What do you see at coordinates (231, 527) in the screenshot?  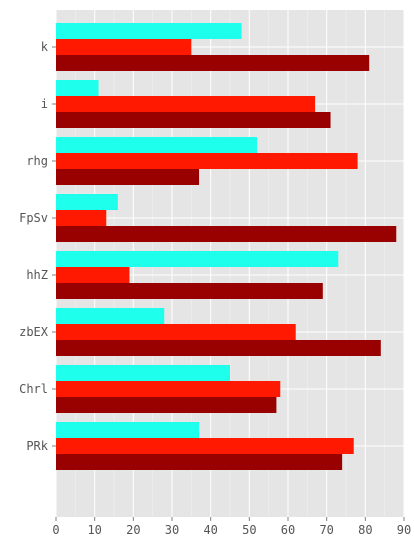 I see `x-axis-ticks: 0 10 20 30 40 50 60 70 80 90` at bounding box center [231, 527].